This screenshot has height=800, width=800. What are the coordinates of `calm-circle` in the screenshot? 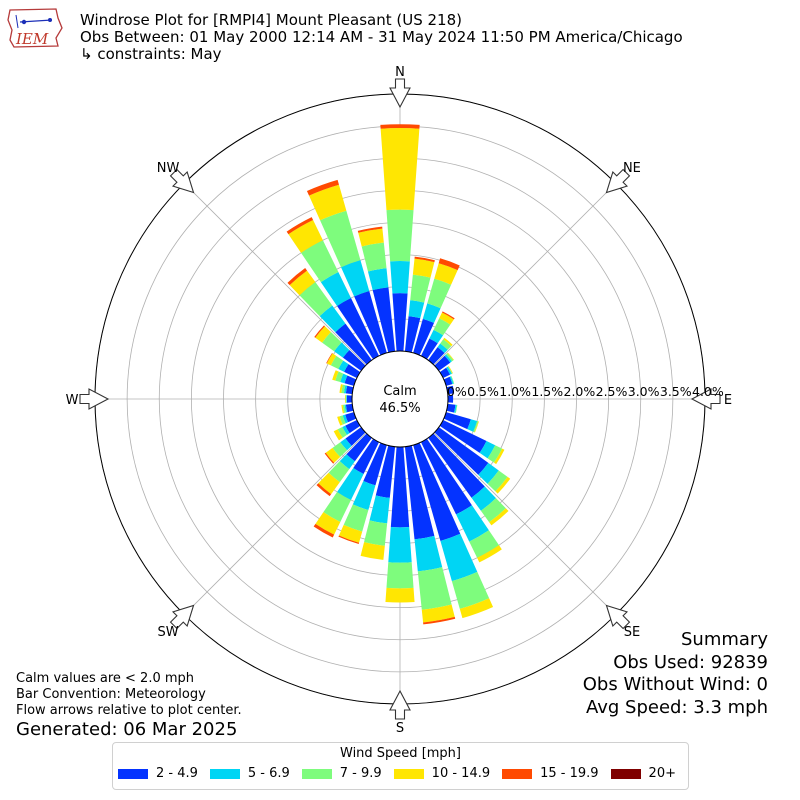 It's located at (400, 399).